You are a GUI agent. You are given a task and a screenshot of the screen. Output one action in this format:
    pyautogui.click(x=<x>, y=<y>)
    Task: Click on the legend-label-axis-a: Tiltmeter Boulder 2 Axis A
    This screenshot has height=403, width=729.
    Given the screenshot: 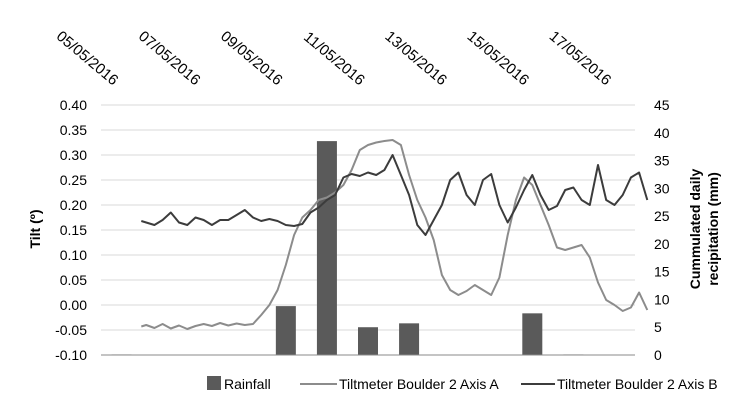 What is the action you would take?
    pyautogui.click(x=419, y=384)
    